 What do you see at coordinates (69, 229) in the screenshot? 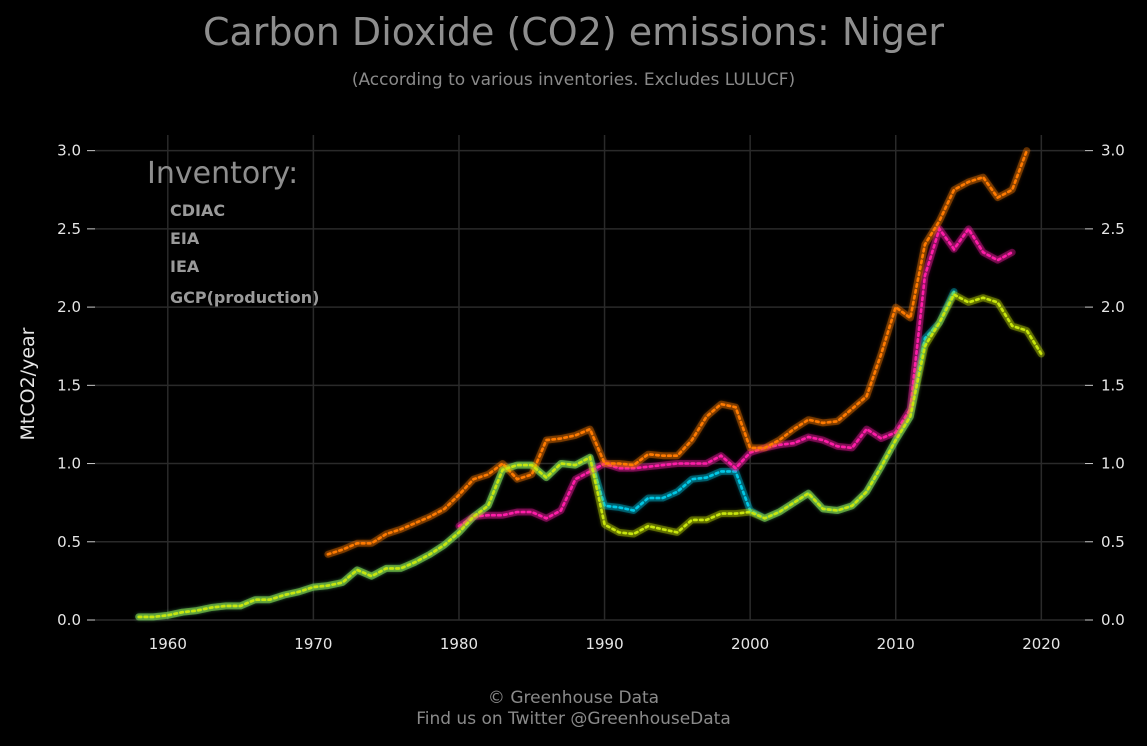
I see `y-tick-label: 2.5` at bounding box center [69, 229].